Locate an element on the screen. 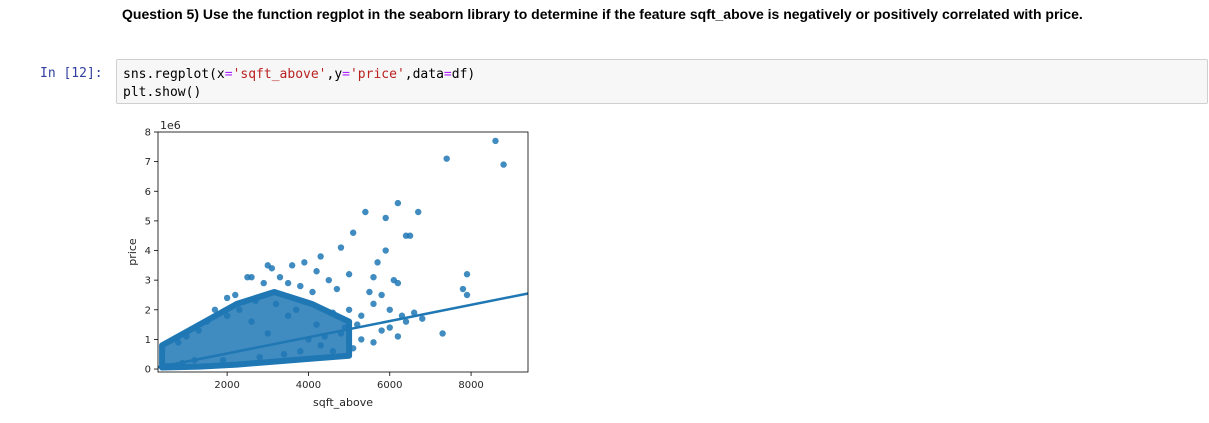  dense-band-layer is located at coordinates (256, 330).